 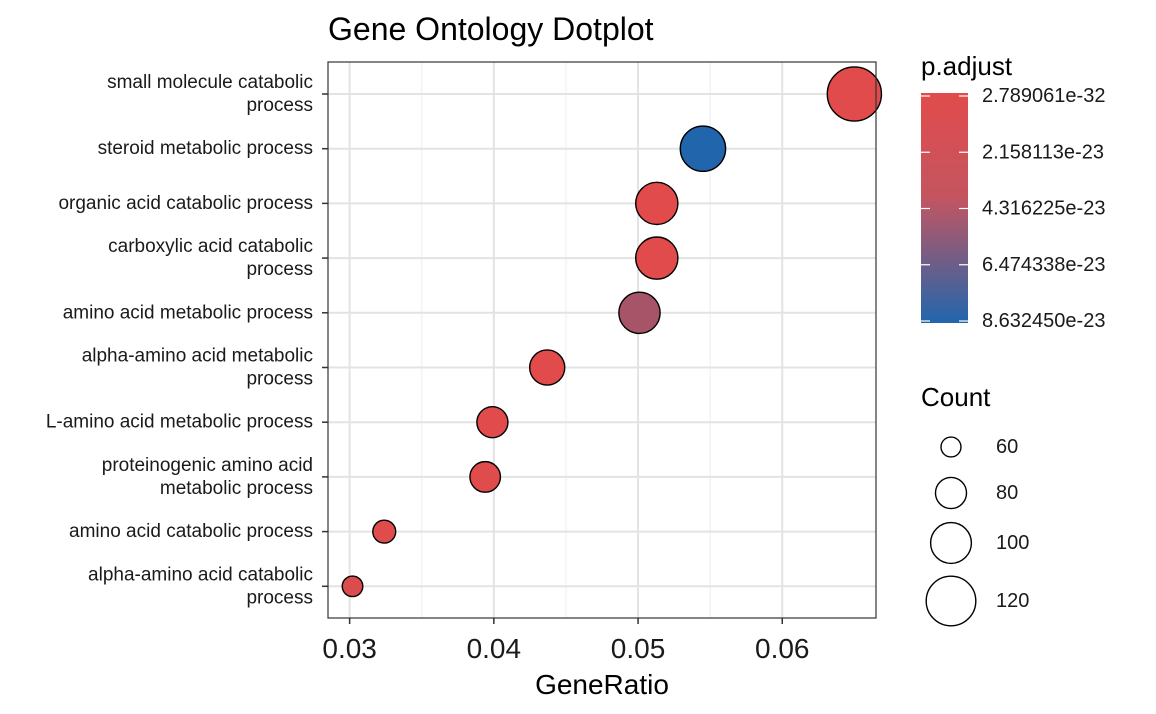 I want to click on x-tick-label: 0.05, so click(x=638, y=648).